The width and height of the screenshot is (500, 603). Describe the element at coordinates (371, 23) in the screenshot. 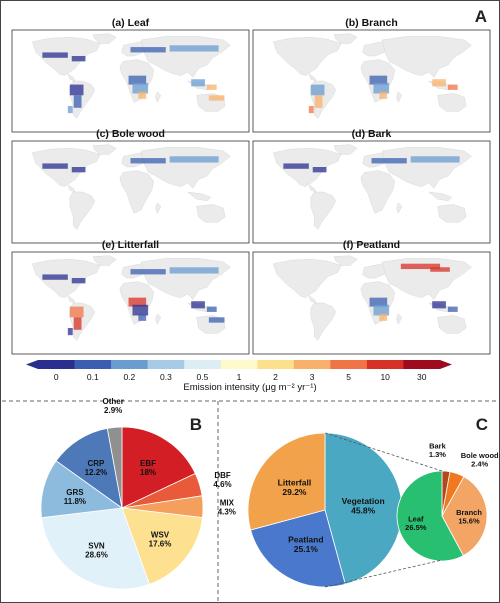

I see `map-title: (b) Branch` at that location.